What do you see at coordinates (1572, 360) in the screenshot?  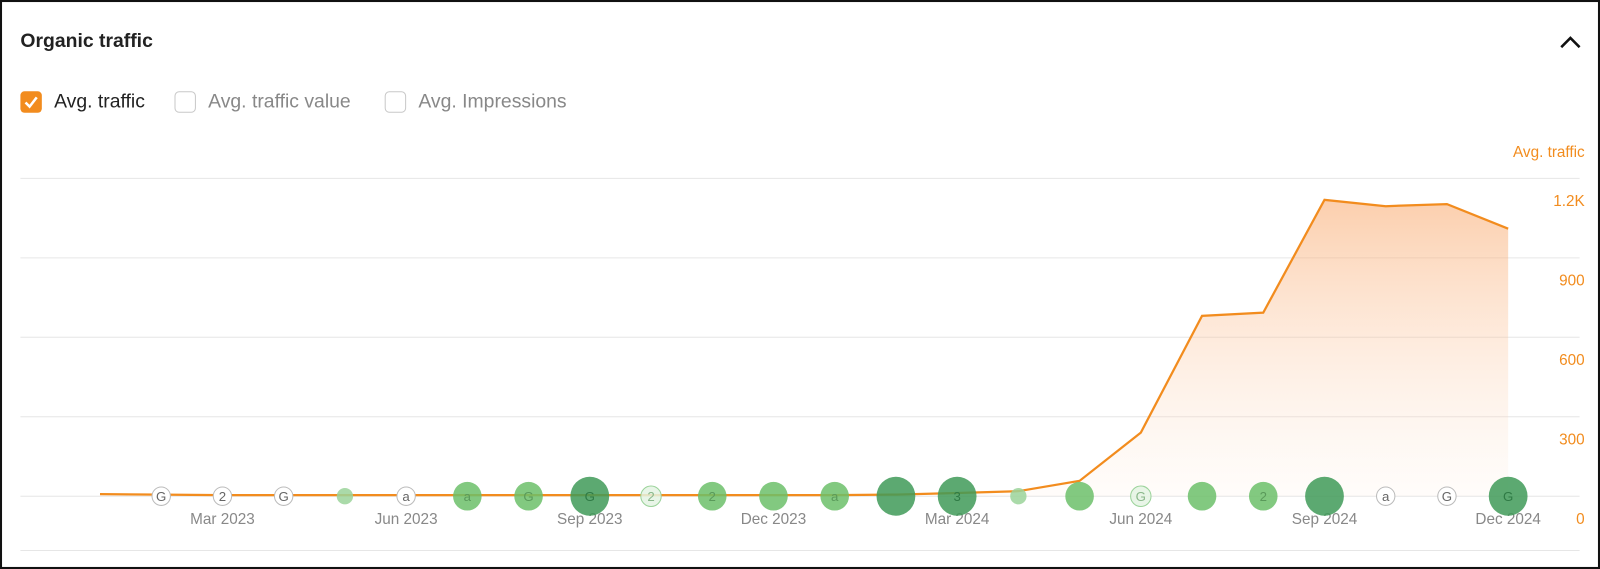 I see `y-tick-label: 600` at bounding box center [1572, 360].